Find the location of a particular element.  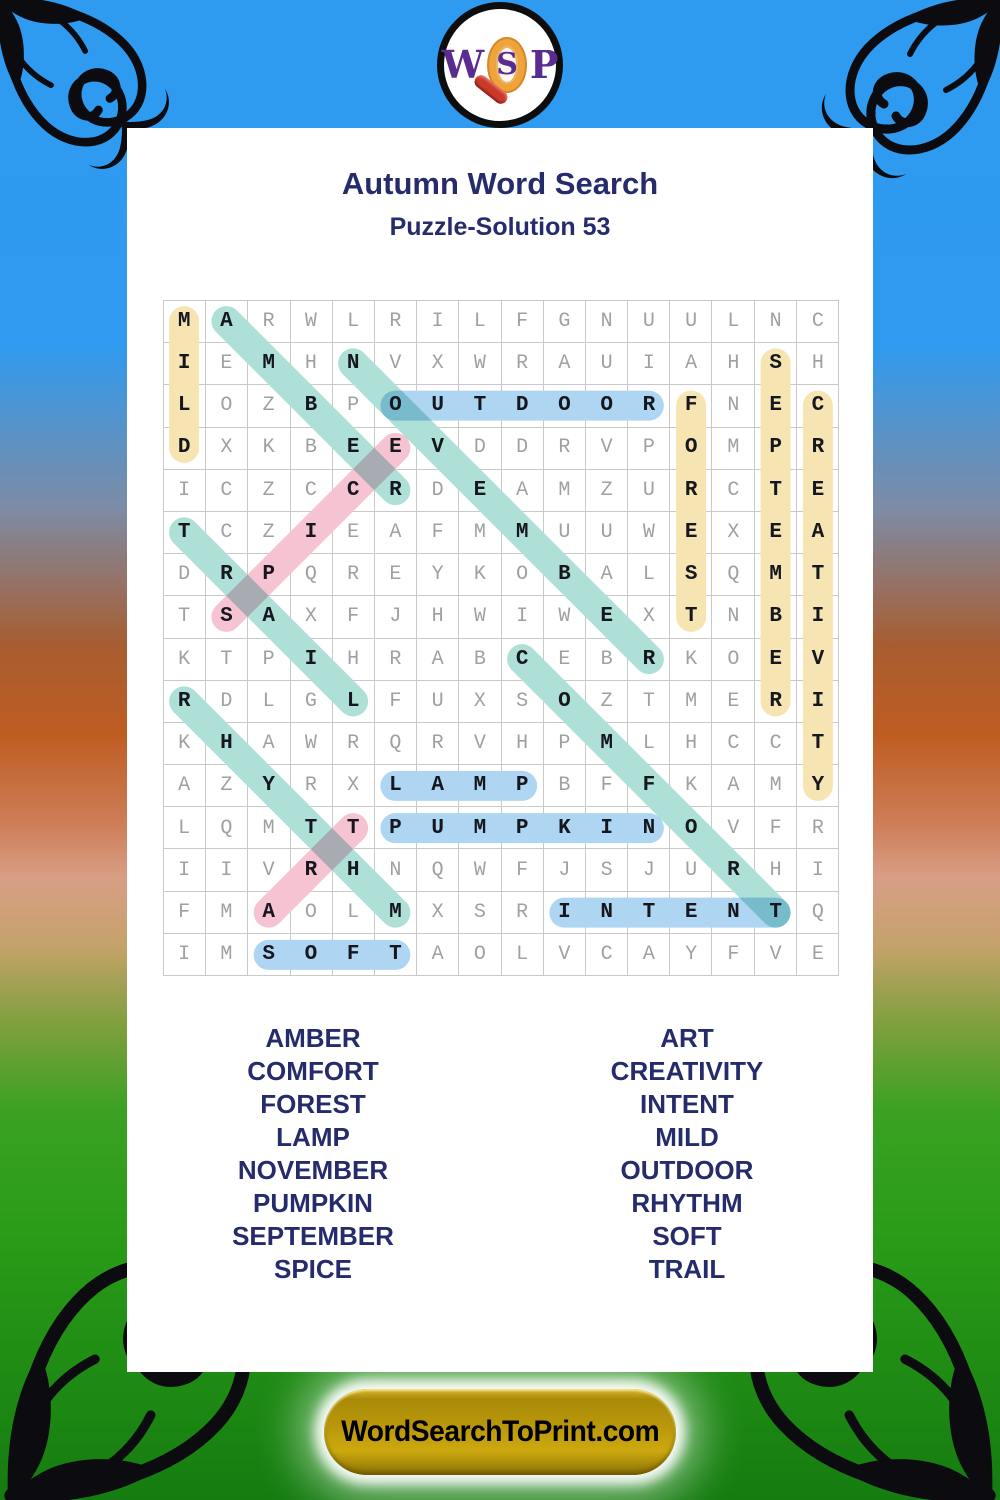

logo-letter-p: P is located at coordinates (544, 64).